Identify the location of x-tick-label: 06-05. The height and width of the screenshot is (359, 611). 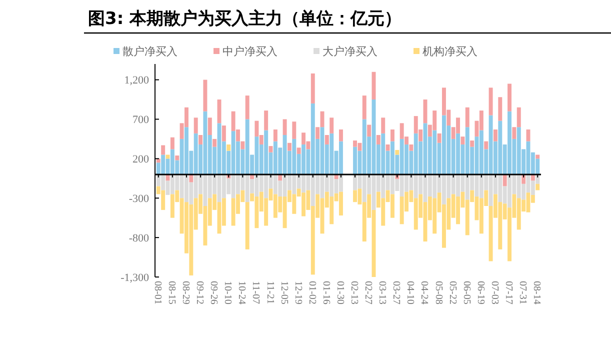
(466, 292).